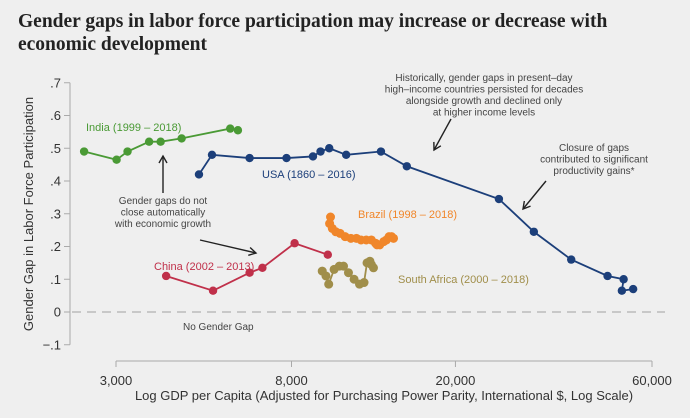 The image size is (690, 418). Describe the element at coordinates (652, 380) in the screenshot. I see `x-tick-label: 60,000` at that location.